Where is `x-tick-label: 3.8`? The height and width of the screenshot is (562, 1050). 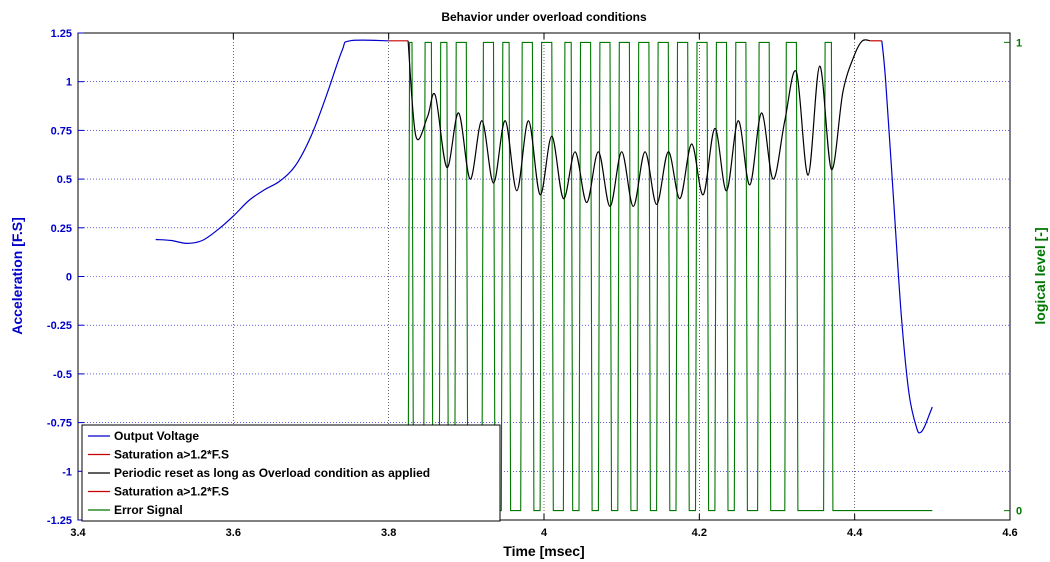
x-tick-label: 3.8 is located at coordinates (388, 533).